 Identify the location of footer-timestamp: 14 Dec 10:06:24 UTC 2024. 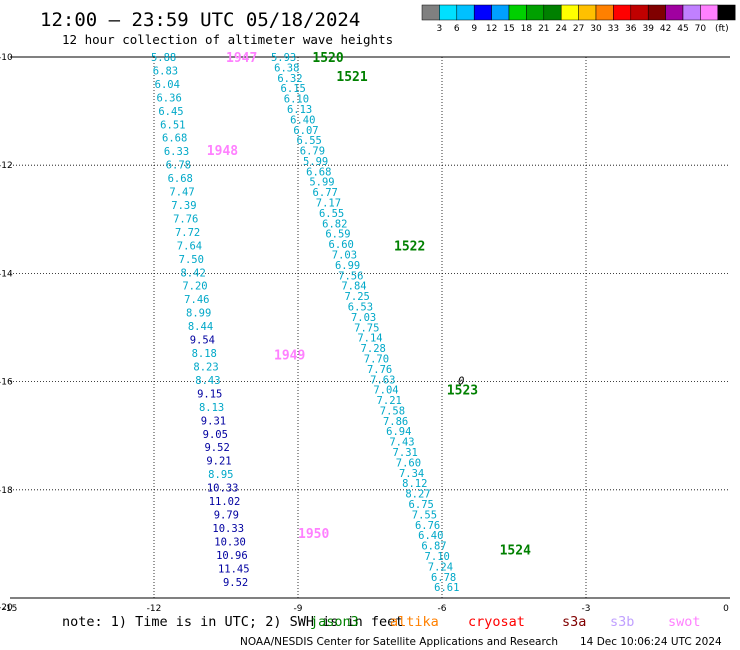
(651, 642).